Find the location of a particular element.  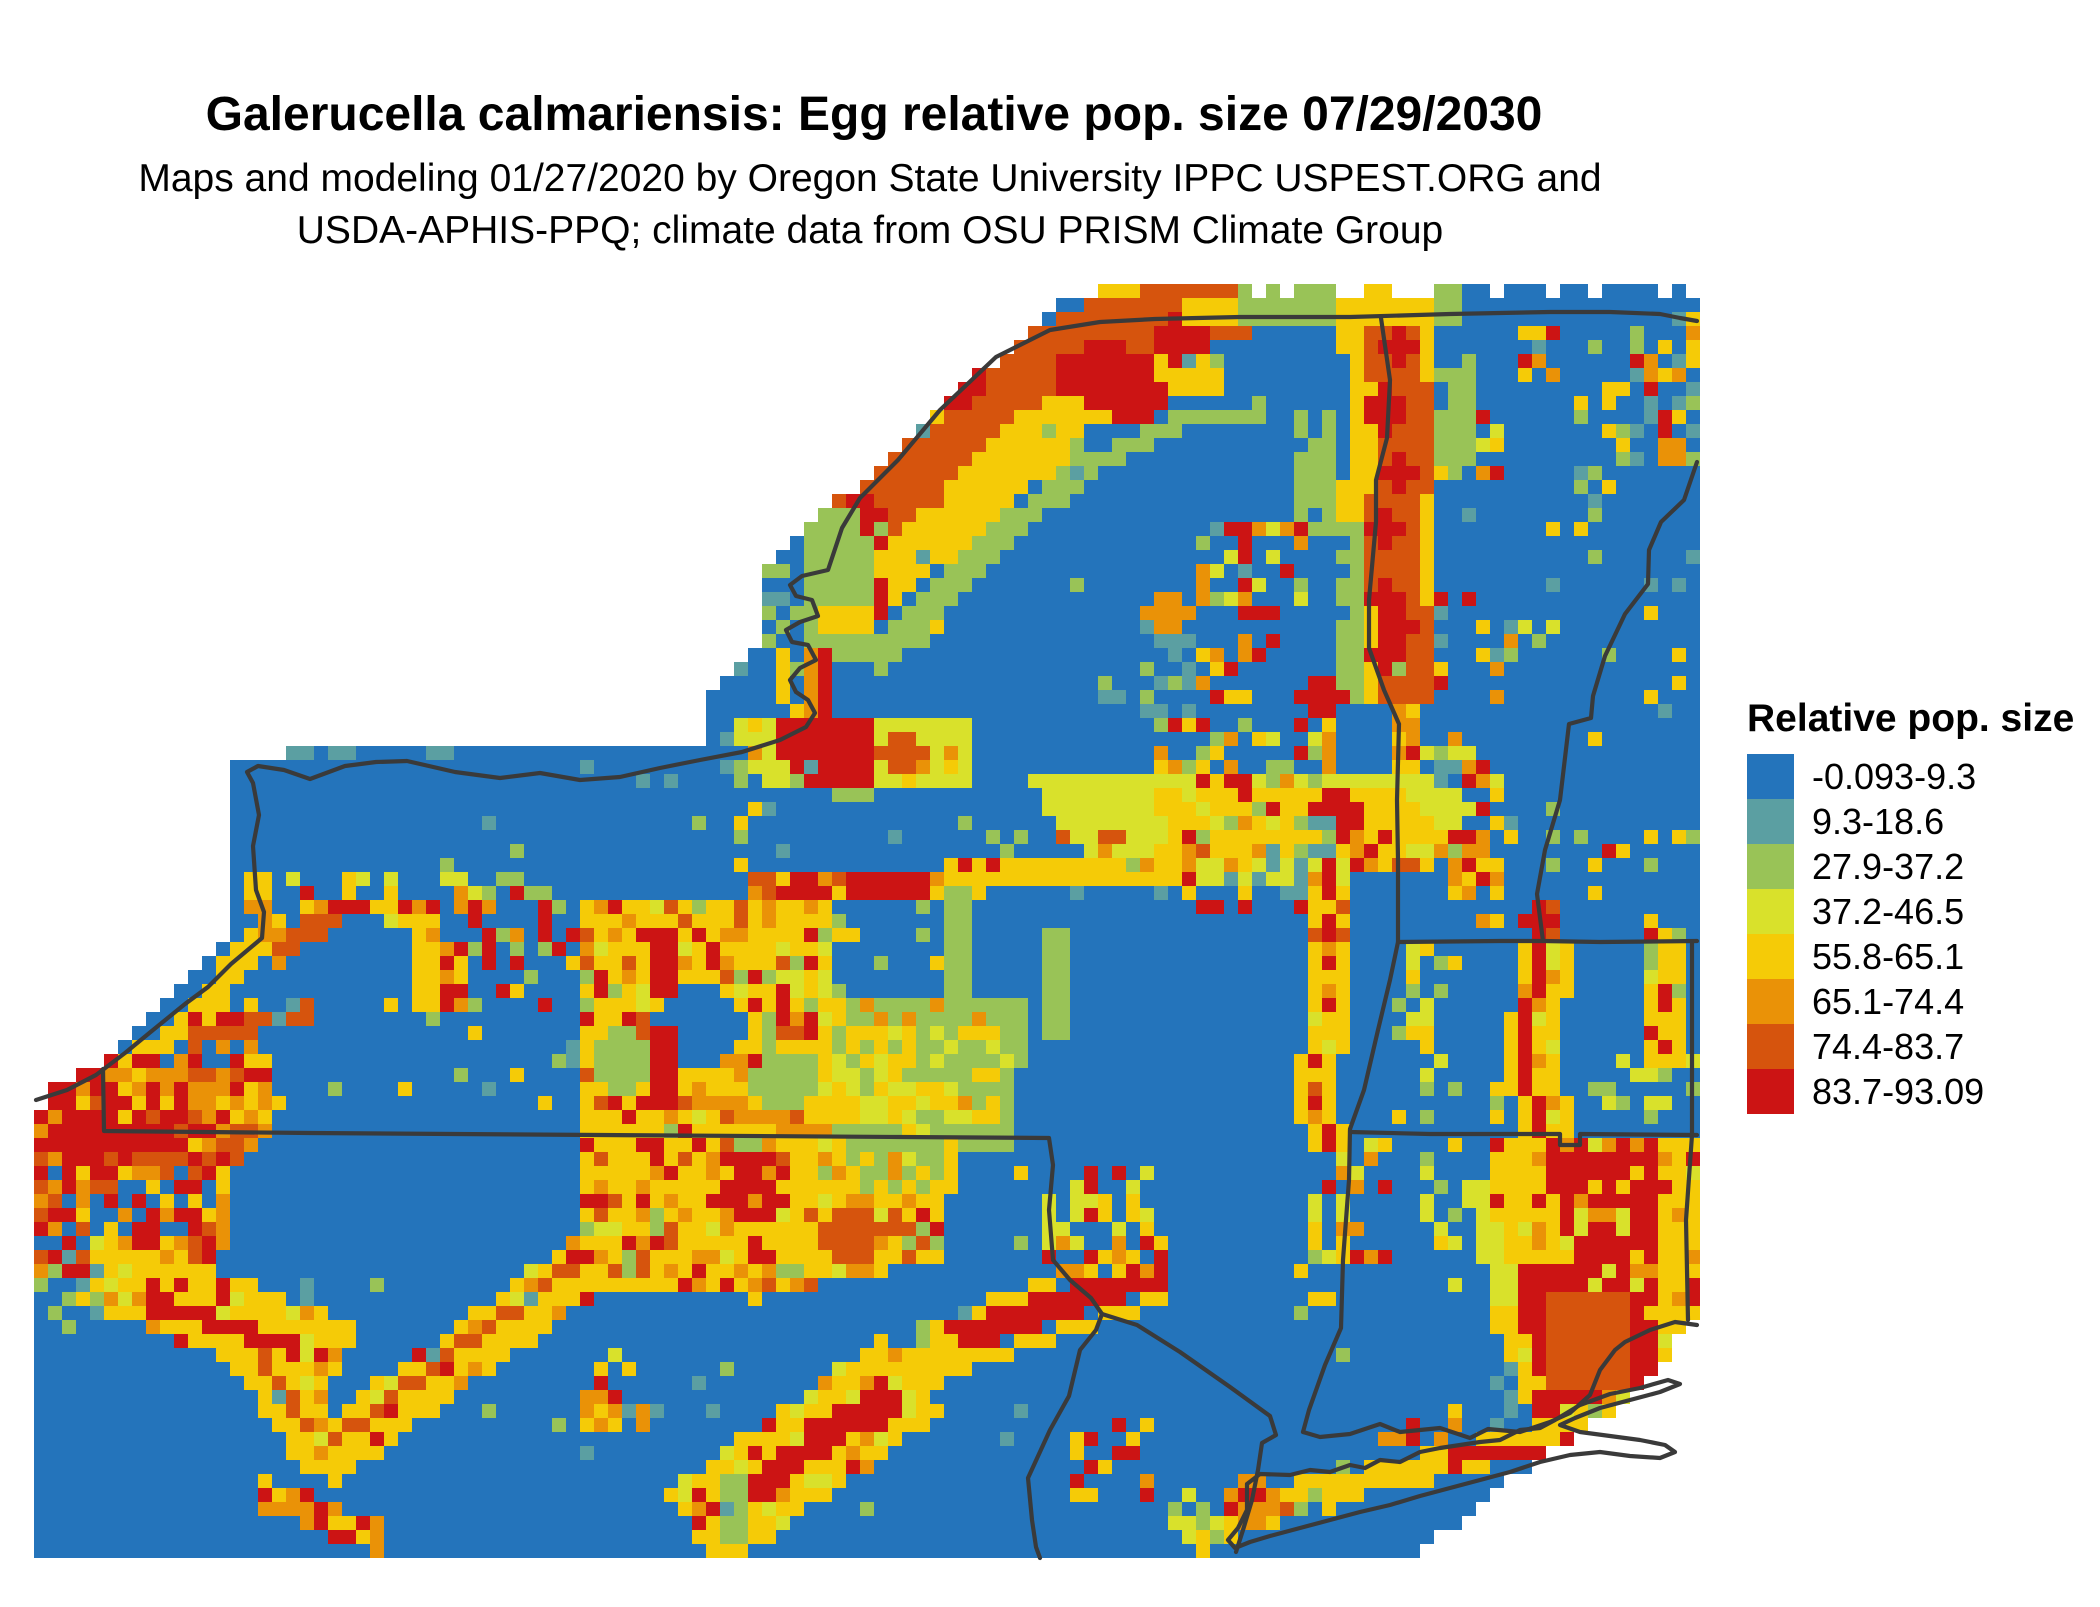

svg-text: 74.4-83.7 is located at coordinates (1888, 1046).